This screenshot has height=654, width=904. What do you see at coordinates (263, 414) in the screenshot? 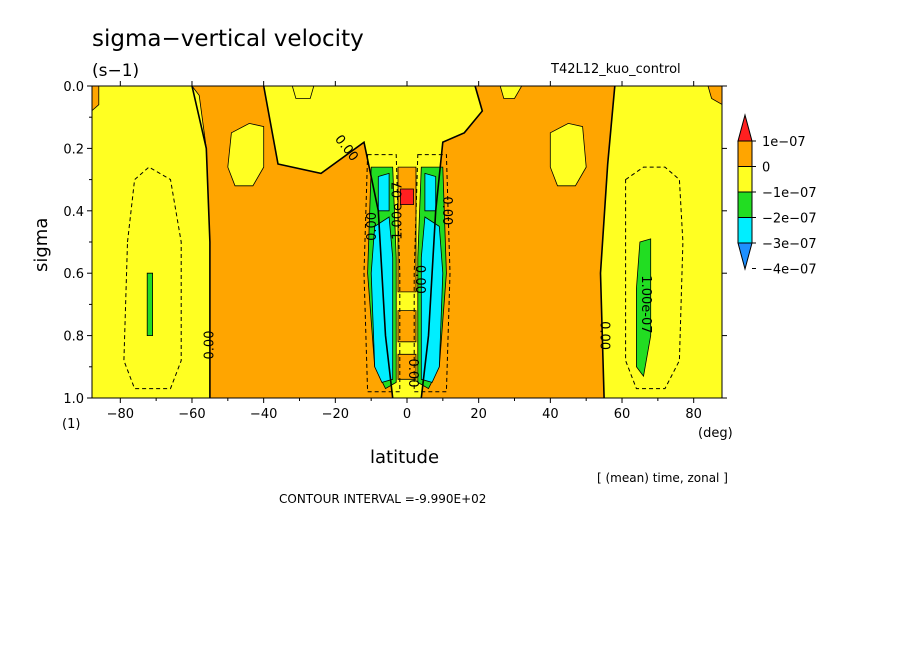
I see `x-tick-label: −40` at bounding box center [263, 414].